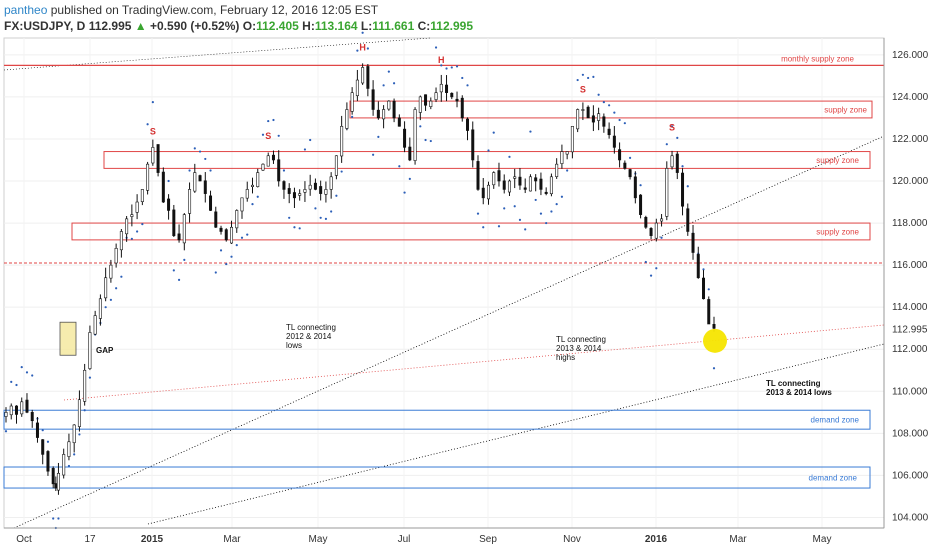  I want to click on time-axis: Oct 17 2015 Mar May Jul Sep Nov 2016 Mar May, so click(444, 536).